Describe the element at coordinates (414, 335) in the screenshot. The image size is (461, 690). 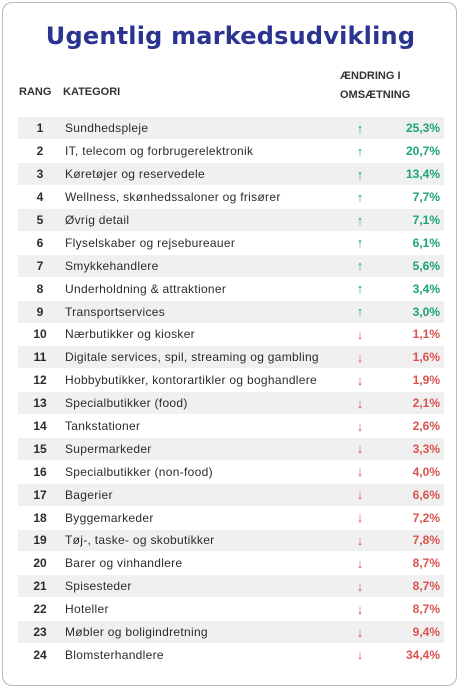
I see `change-value: 1,1%` at that location.